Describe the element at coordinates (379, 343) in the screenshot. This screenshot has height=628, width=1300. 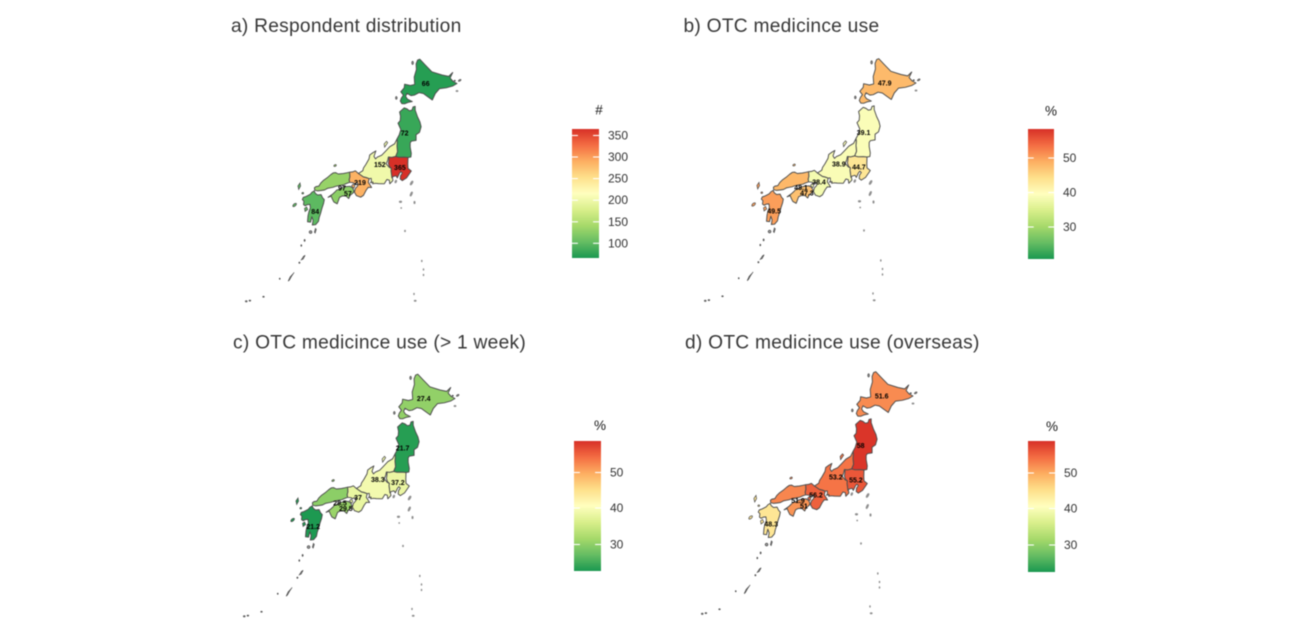
I see `svg-text:c) OTC medicince use (> 1 week: c) OTC medicince use (> 1 week)` at that location.